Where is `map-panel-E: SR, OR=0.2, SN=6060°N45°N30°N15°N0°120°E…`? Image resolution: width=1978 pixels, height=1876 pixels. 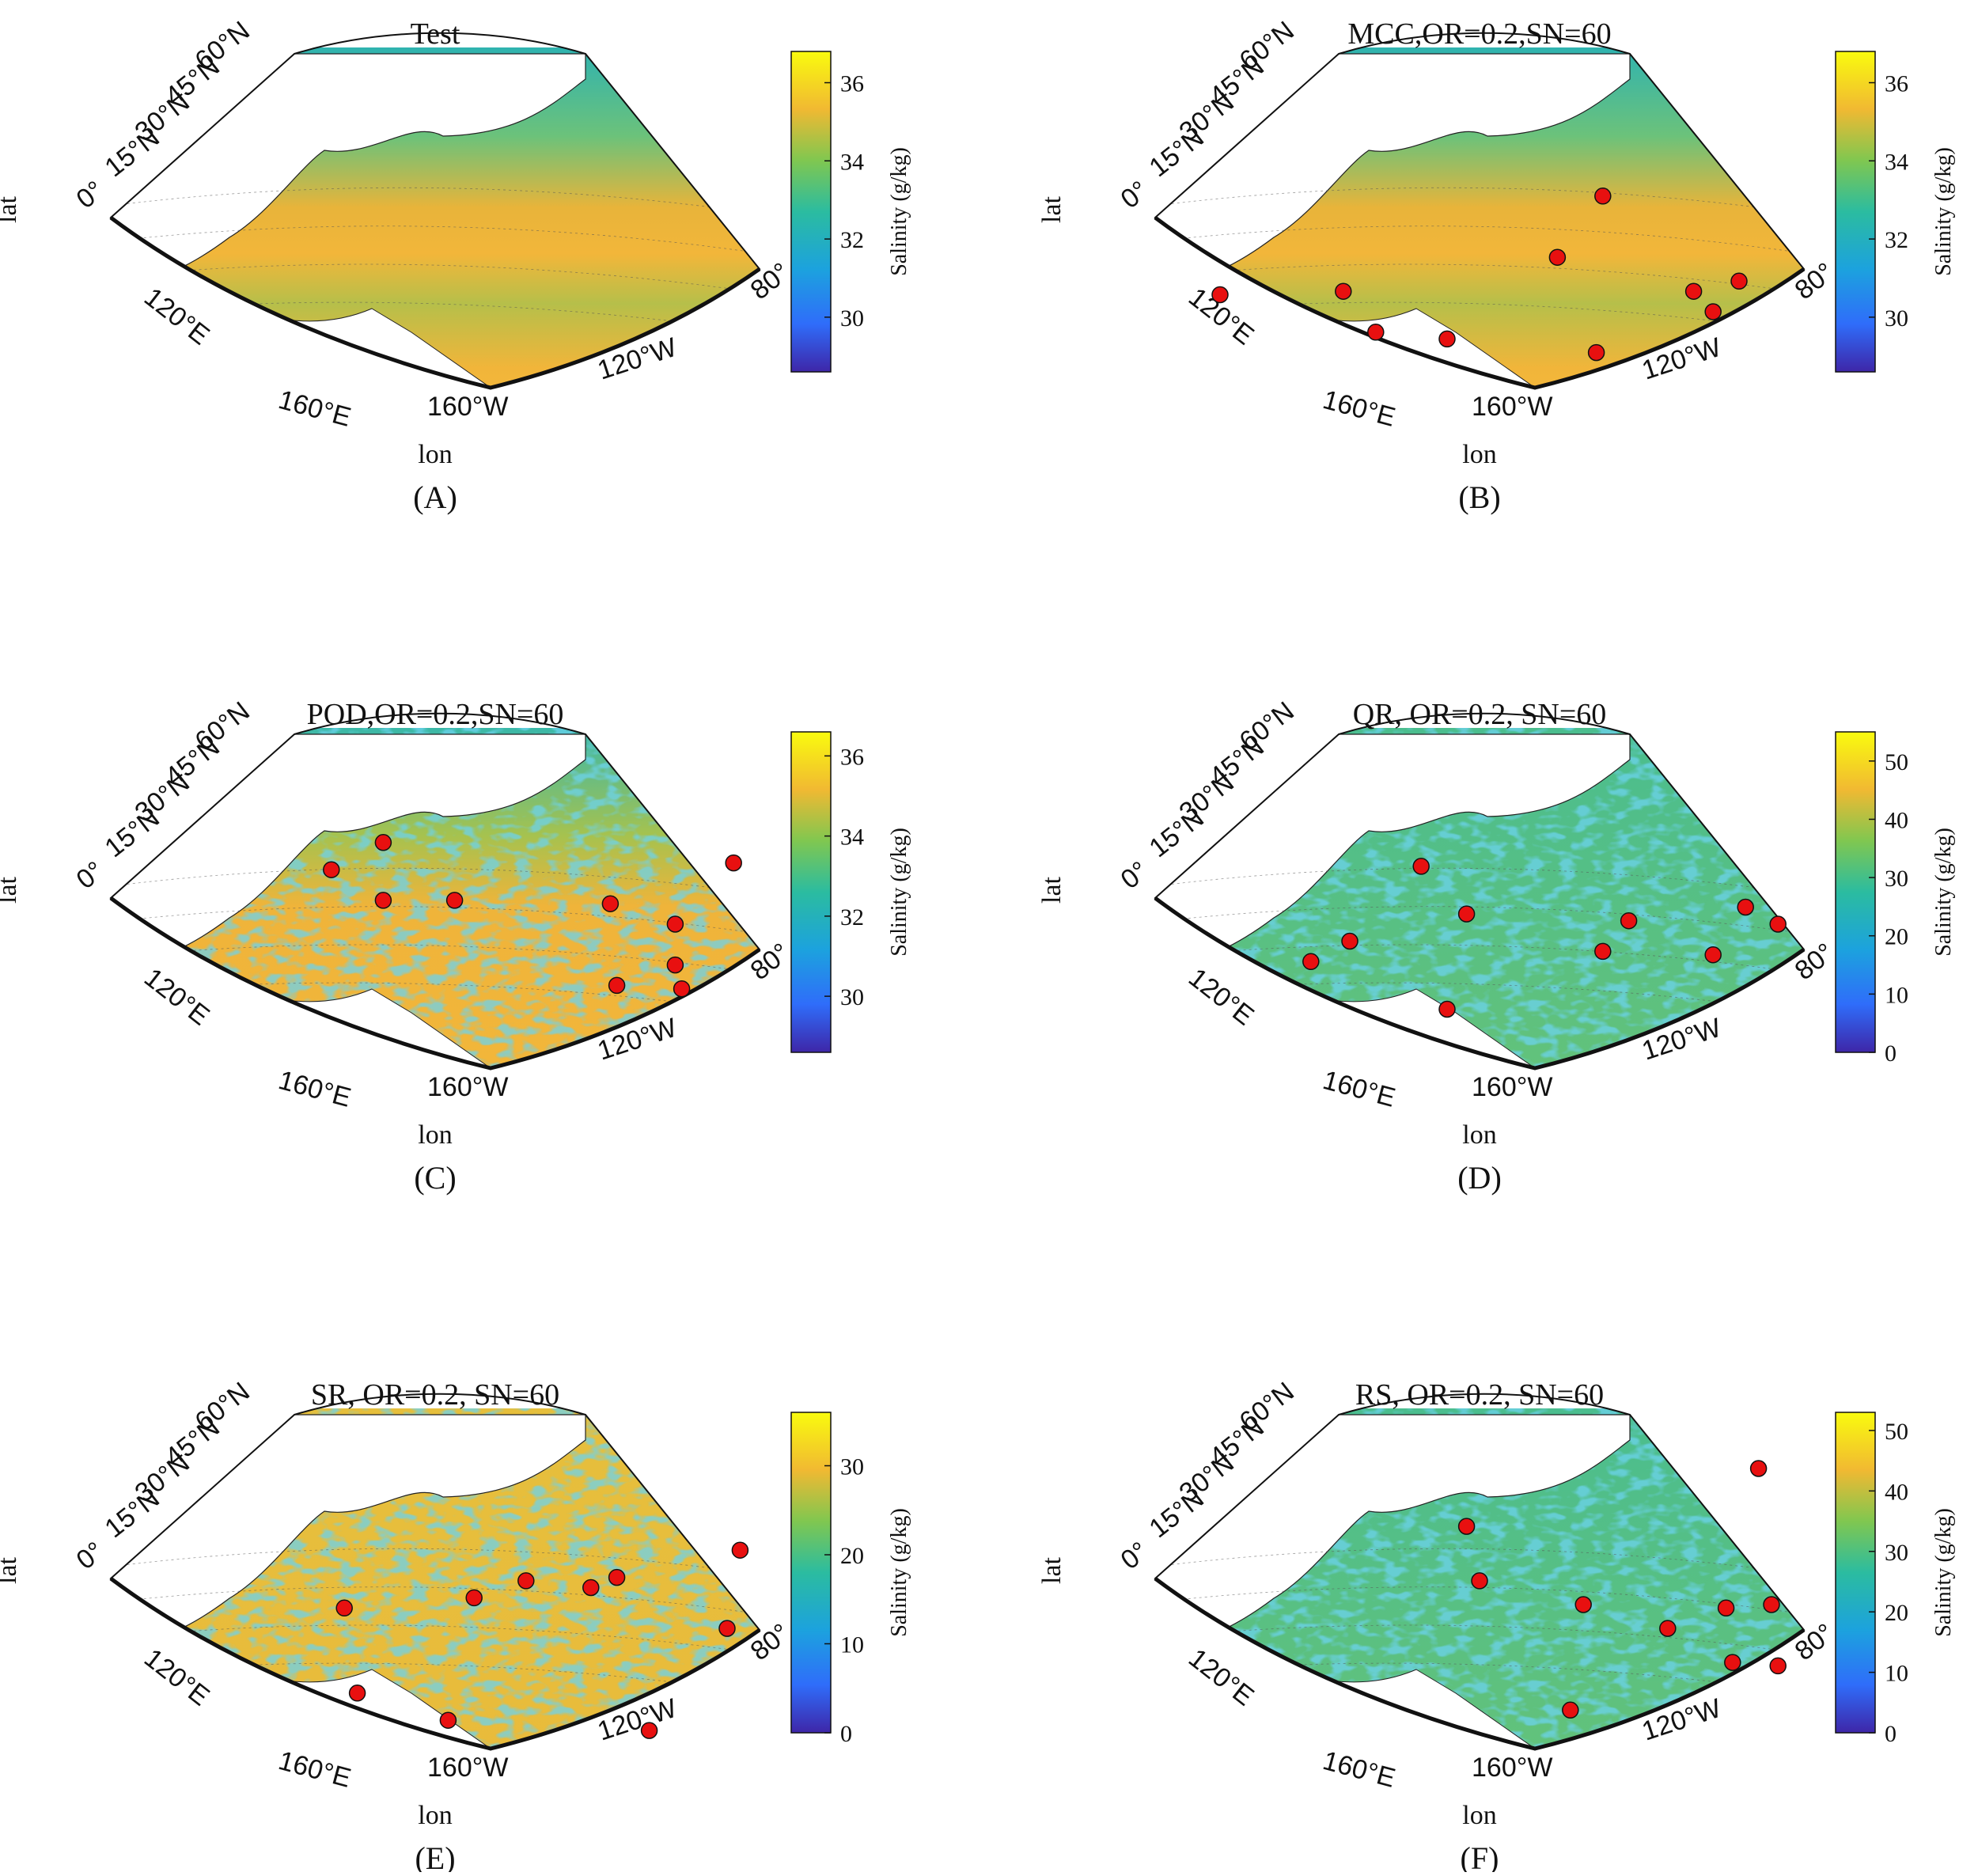
map-panel-E: SR, OR=0.2, SN=6060°N45°N30°N15°N0°120°E… is located at coordinates (455, 1626).